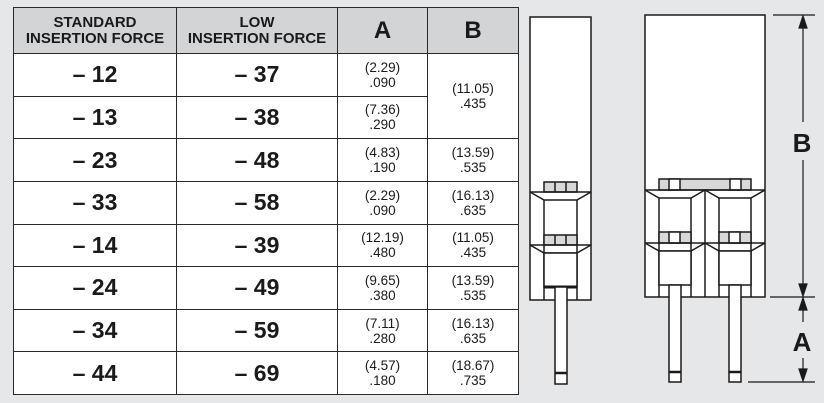 The image size is (824, 403). I want to click on table-row: – 44 – 69 (4.57) .180 (18.67) .735, so click(266, 373).